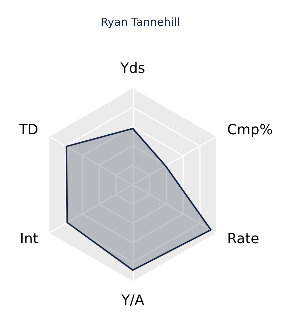 Image resolution: width=281 pixels, height=335 pixels. Describe the element at coordinates (132, 301) in the screenshot. I see `spoke-label: Y/A` at that location.